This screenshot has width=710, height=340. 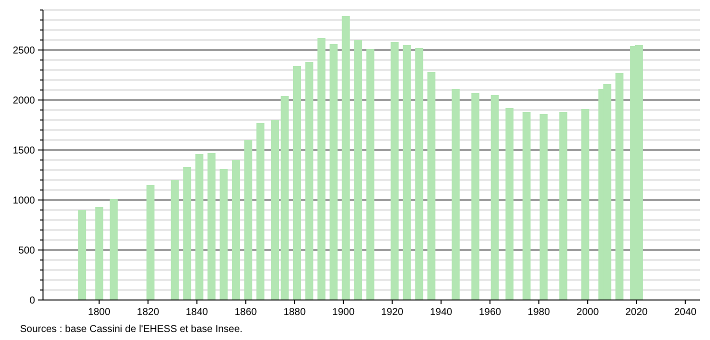 I want to click on source-note: Sources : base Cassini de l'EHESS et base Insee., so click(x=131, y=329).